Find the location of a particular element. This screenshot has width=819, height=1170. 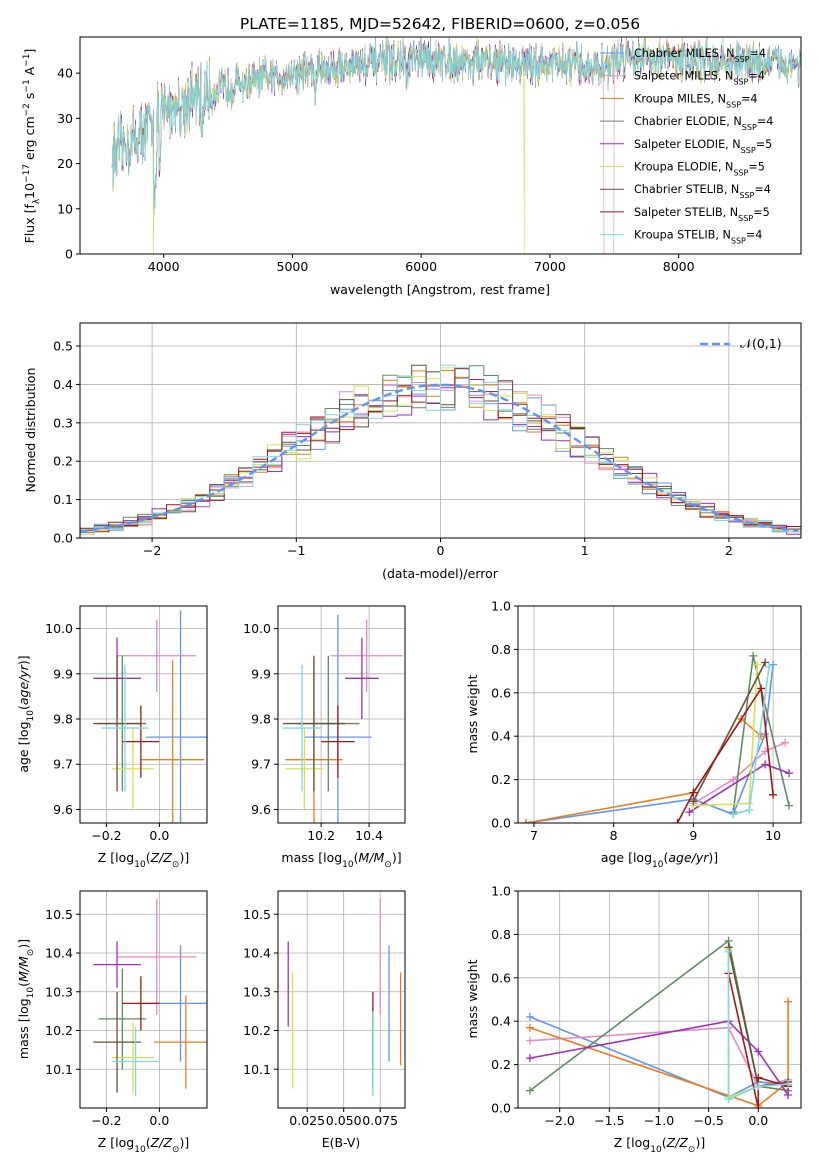

x-tick-label: 10.2 is located at coordinates (321, 835).